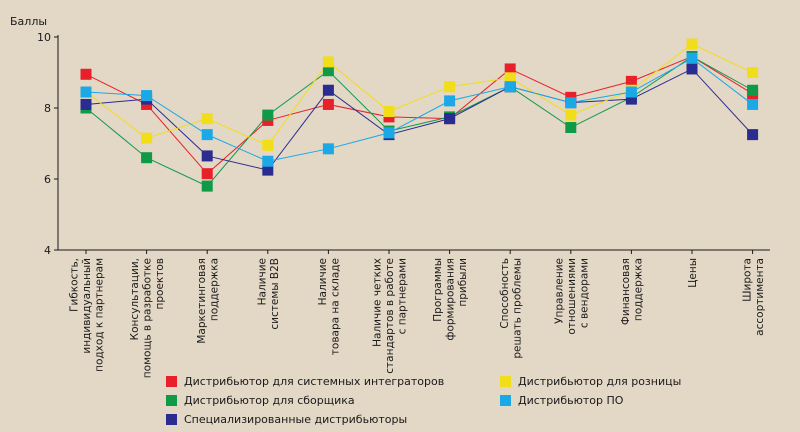  What do you see at coordinates (47, 250) in the screenshot?
I see `y-tick-label: 4` at bounding box center [47, 250].